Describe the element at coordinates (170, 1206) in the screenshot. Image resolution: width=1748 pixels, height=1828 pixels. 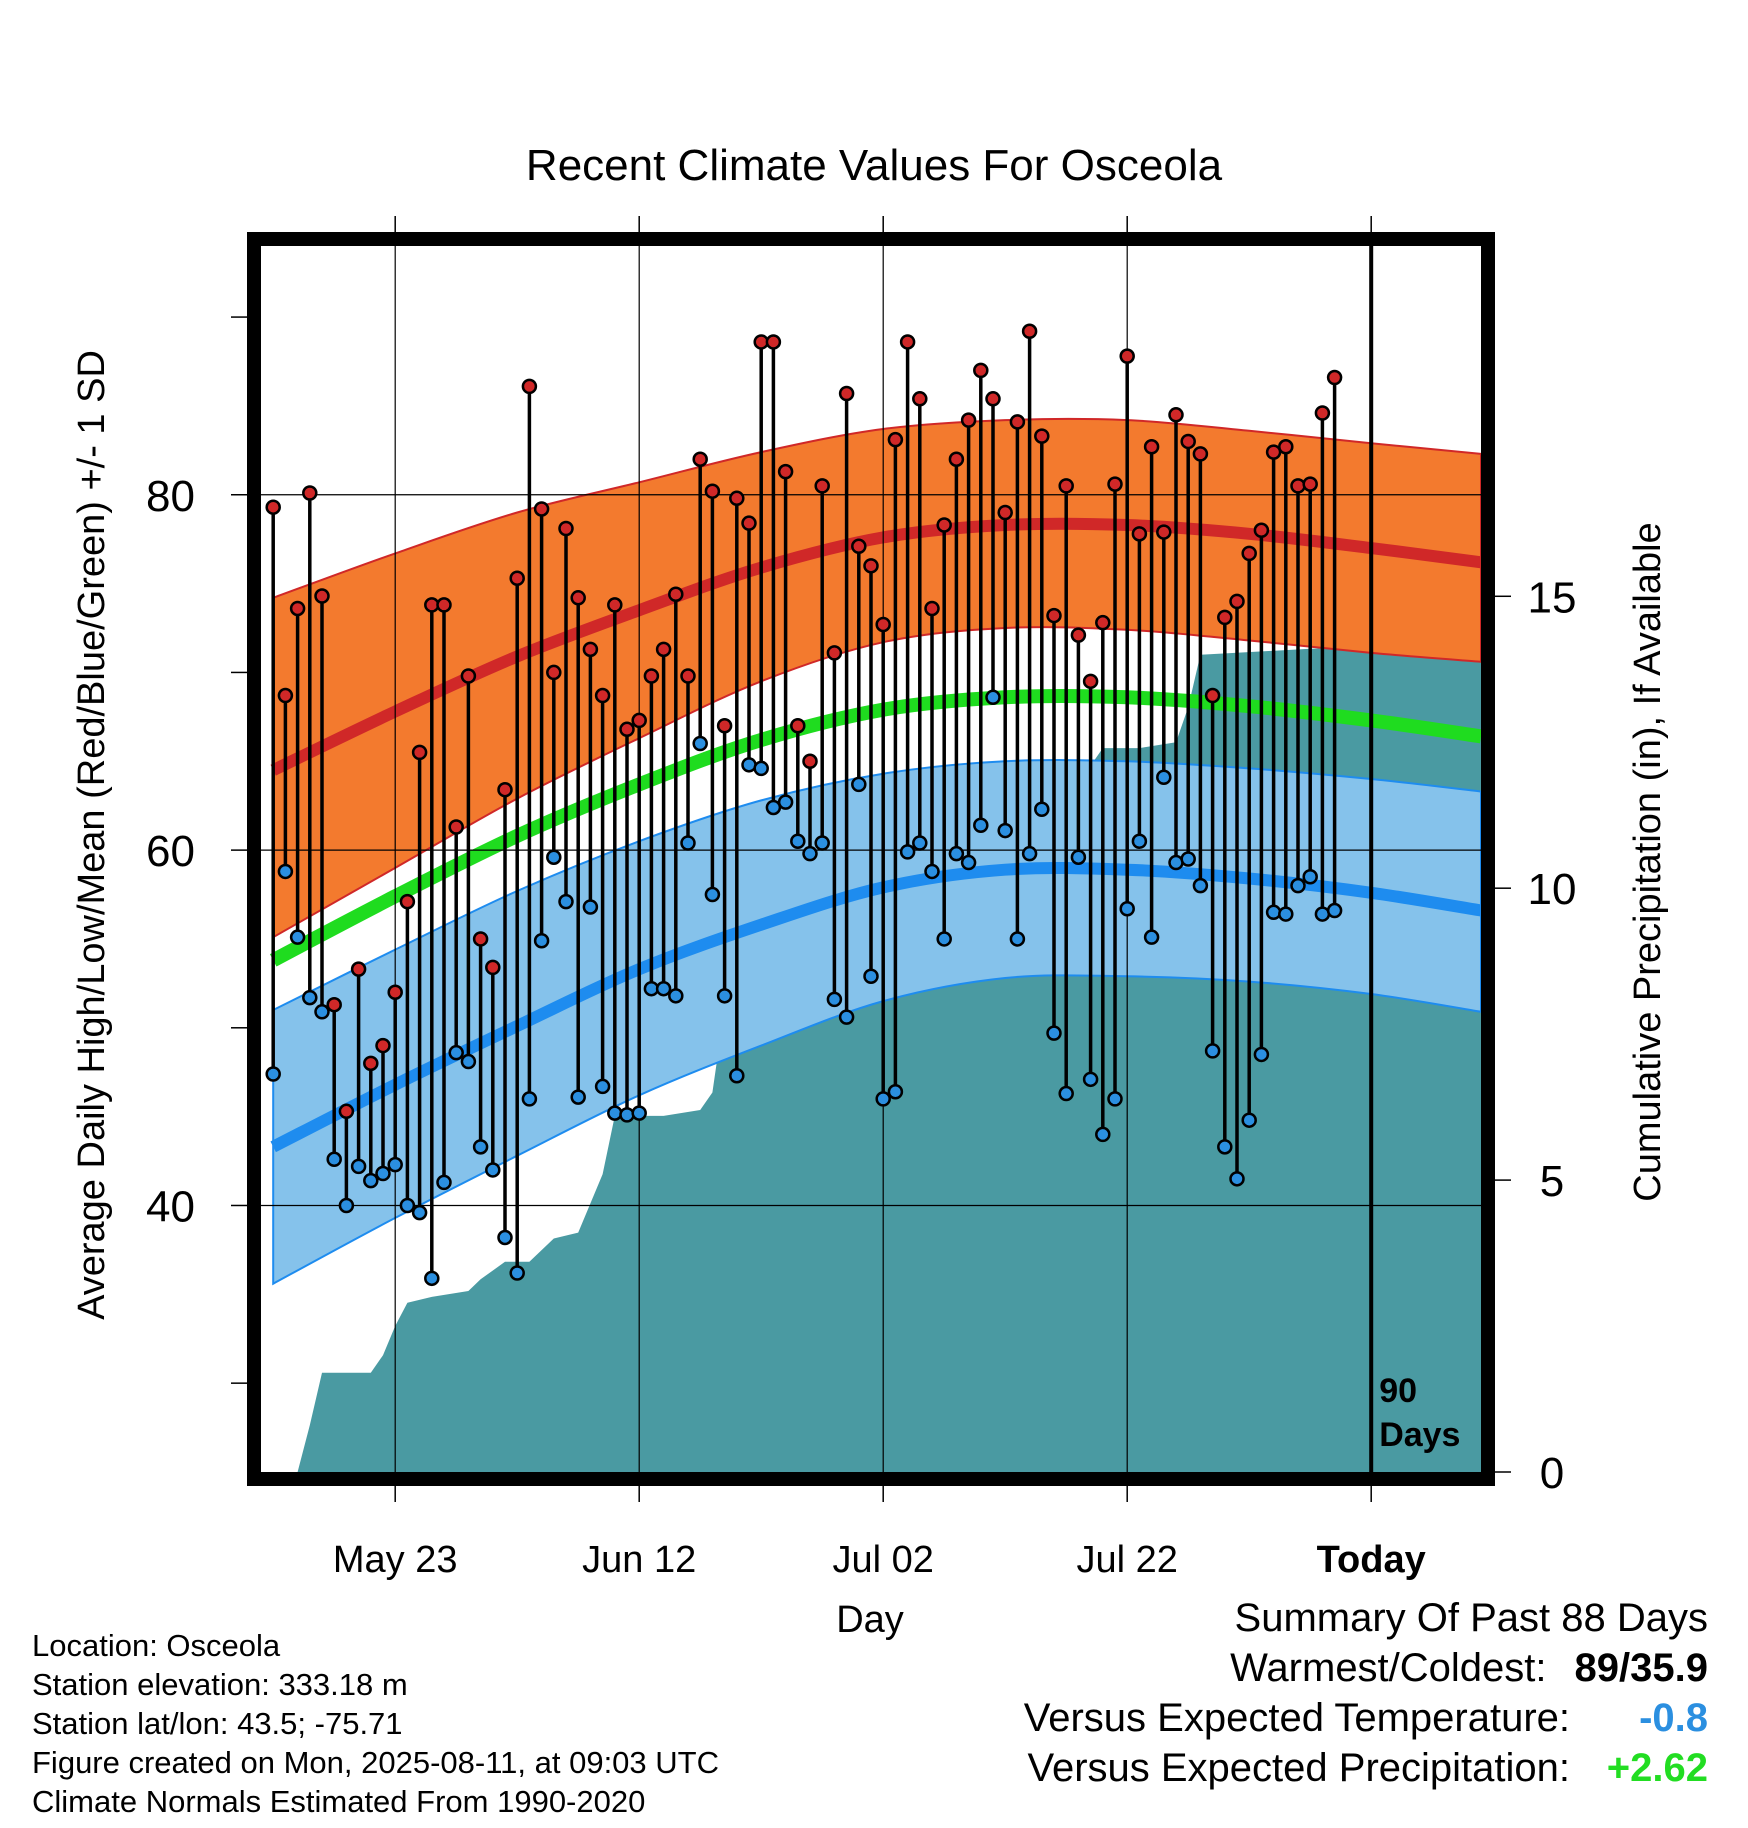
I see `y-tick-label: 40` at that location.